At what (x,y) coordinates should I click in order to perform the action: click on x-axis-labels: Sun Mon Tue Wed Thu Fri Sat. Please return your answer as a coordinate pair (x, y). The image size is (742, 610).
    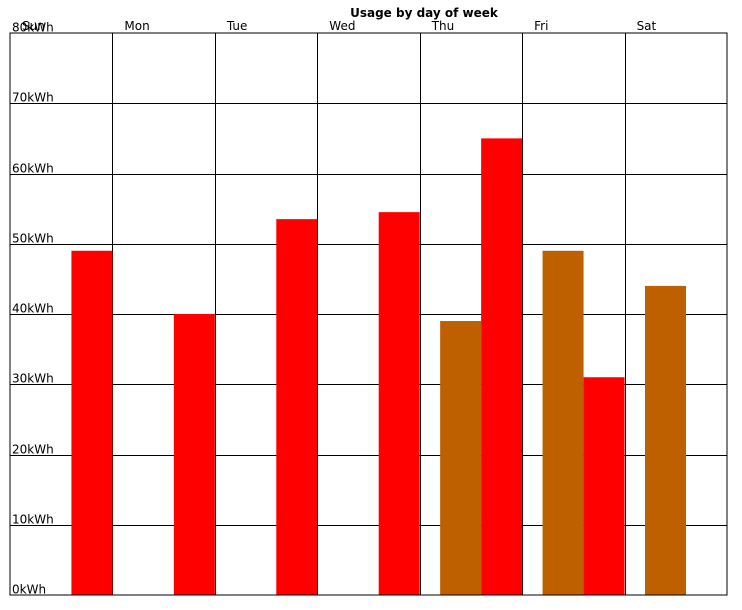
    Looking at the image, I should click on (339, 26).